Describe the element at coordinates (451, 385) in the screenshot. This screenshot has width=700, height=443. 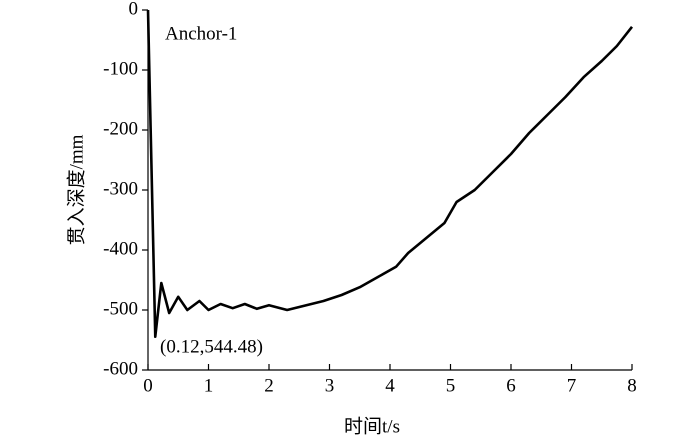
I see `x-tick-label: 5` at that location.